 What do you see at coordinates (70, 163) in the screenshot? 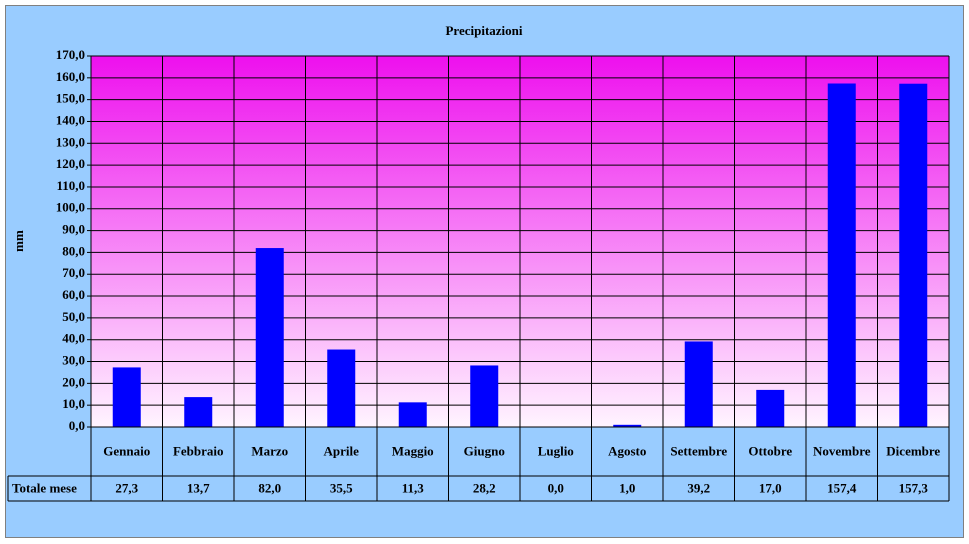
I see `y-tick-label: 120,0` at bounding box center [70, 163].